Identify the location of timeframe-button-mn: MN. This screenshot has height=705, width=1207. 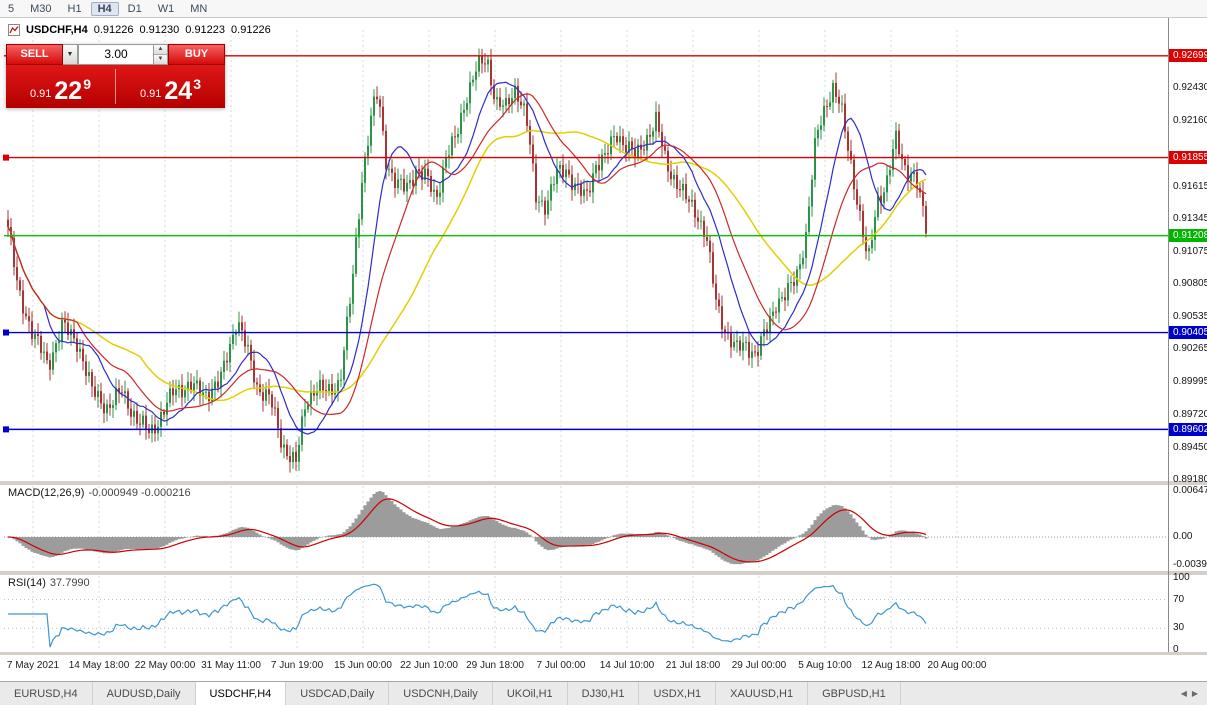
(199, 8).